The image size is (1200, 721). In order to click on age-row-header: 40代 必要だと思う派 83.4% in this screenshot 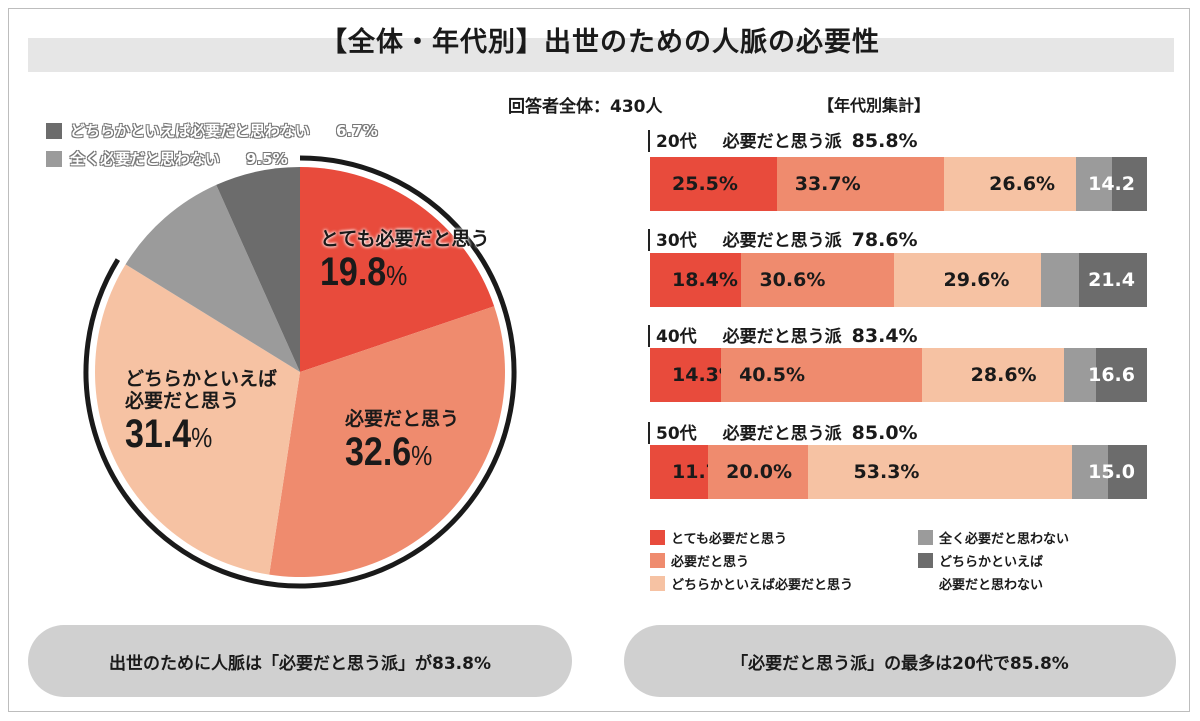, I will do `click(783, 336)`.